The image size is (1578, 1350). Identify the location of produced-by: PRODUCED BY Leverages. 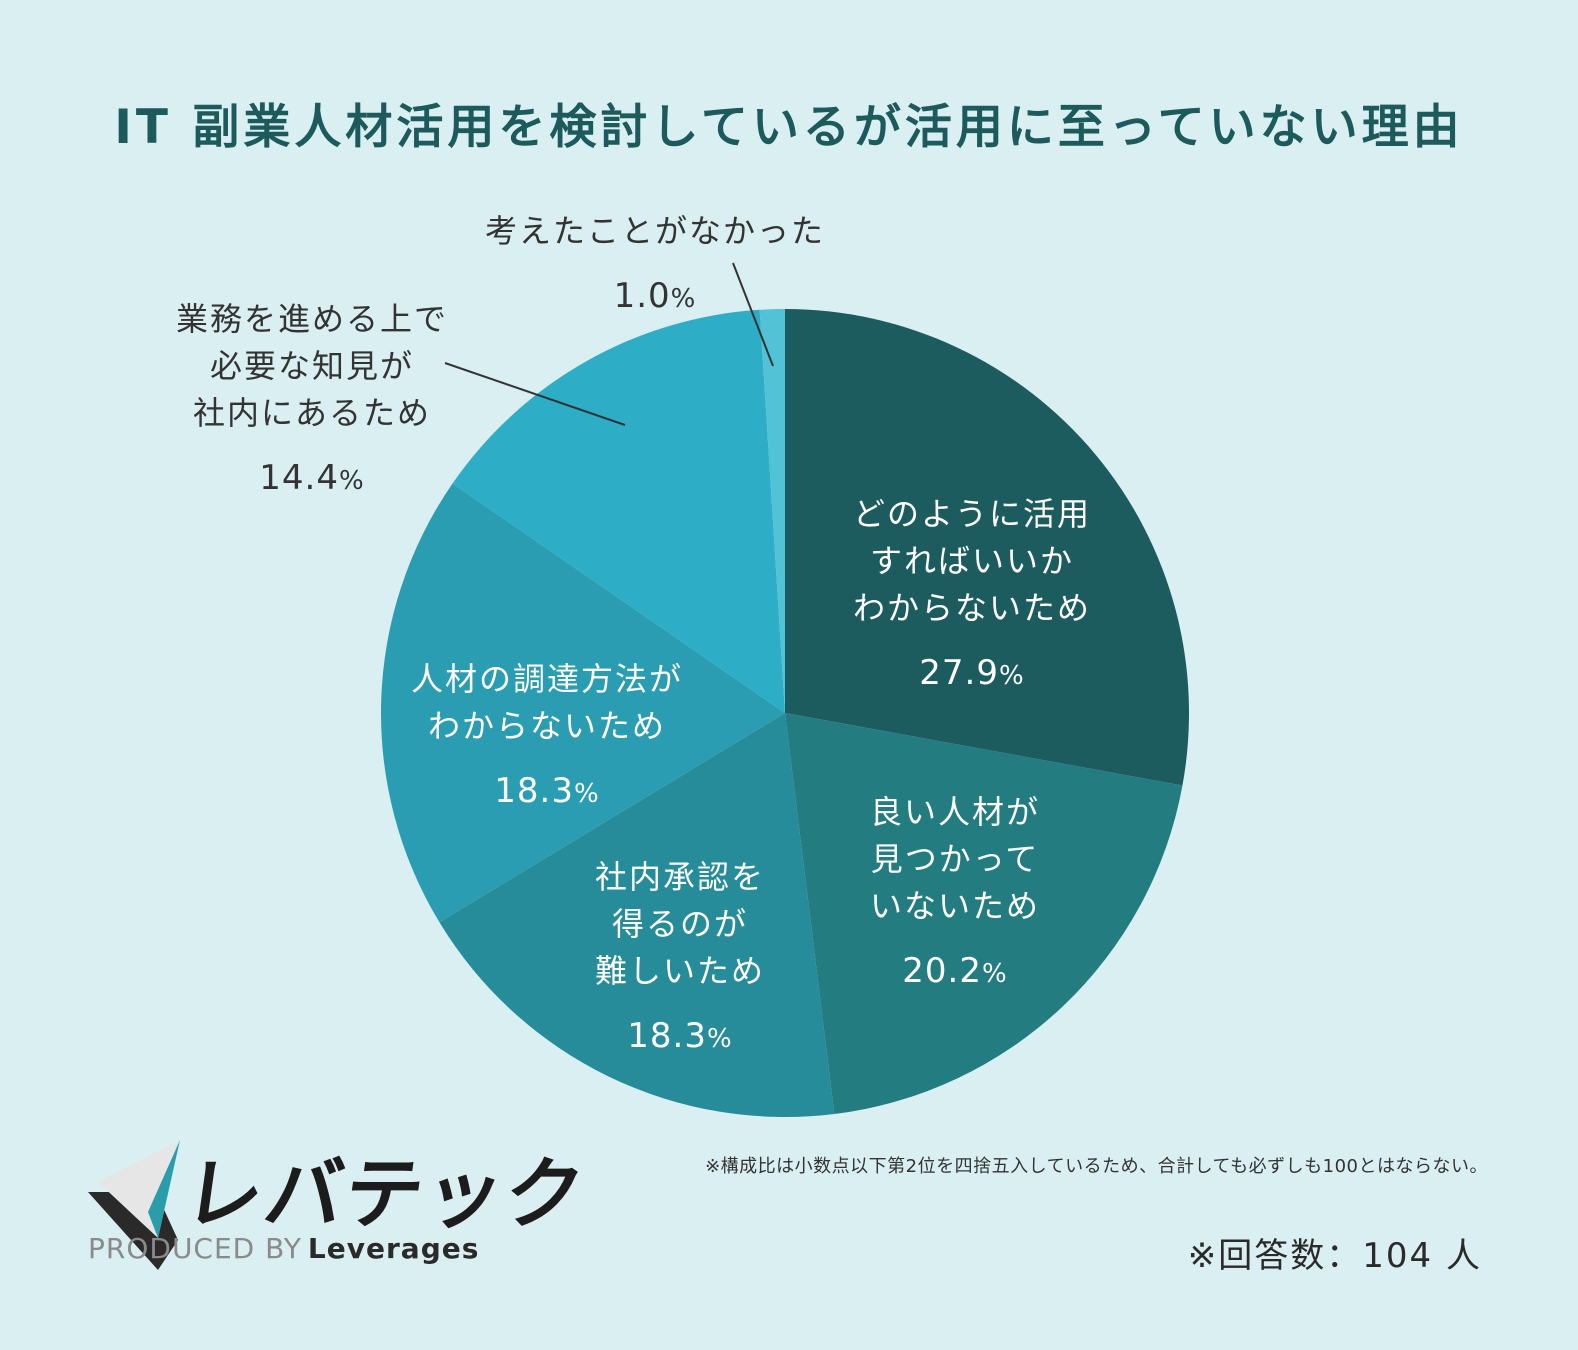
(283, 1248).